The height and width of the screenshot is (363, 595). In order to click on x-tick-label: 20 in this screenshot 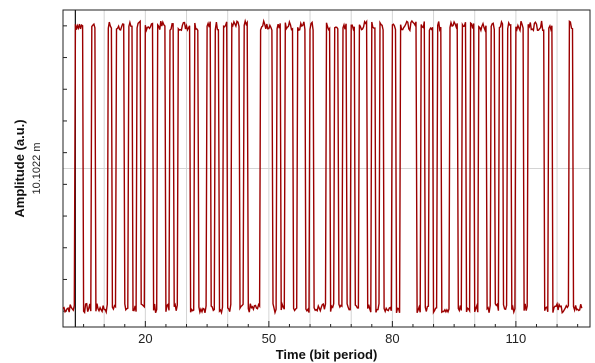, I will do `click(145, 338)`.